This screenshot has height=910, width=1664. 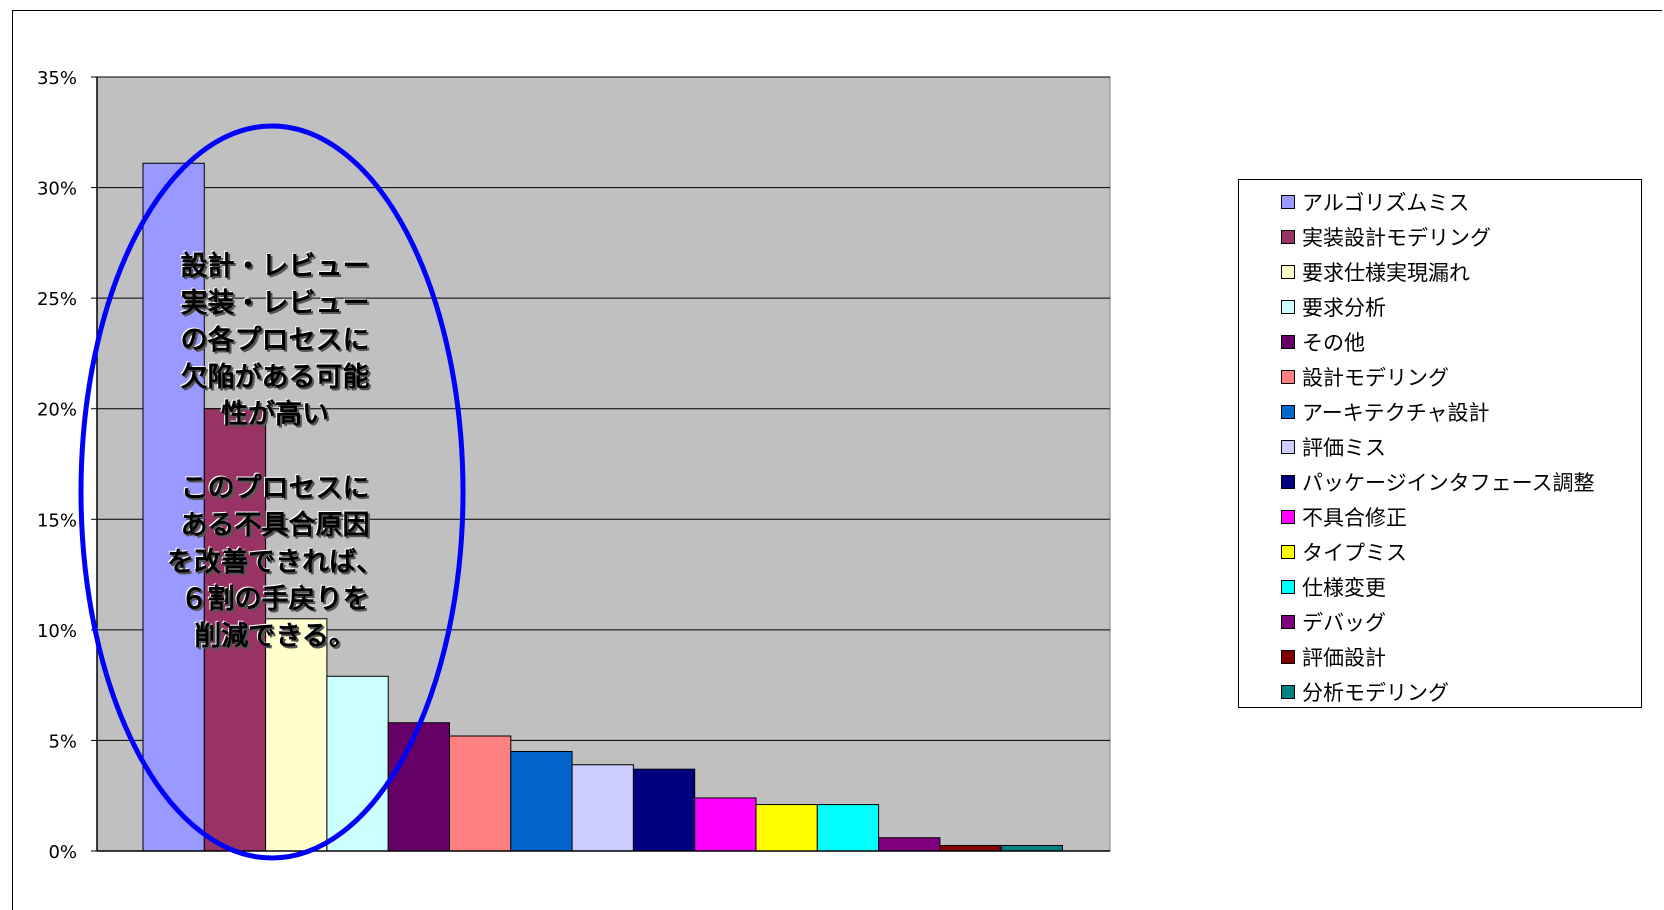 What do you see at coordinates (275, 340) in the screenshot?
I see `annotation-line: の各プロセスに` at bounding box center [275, 340].